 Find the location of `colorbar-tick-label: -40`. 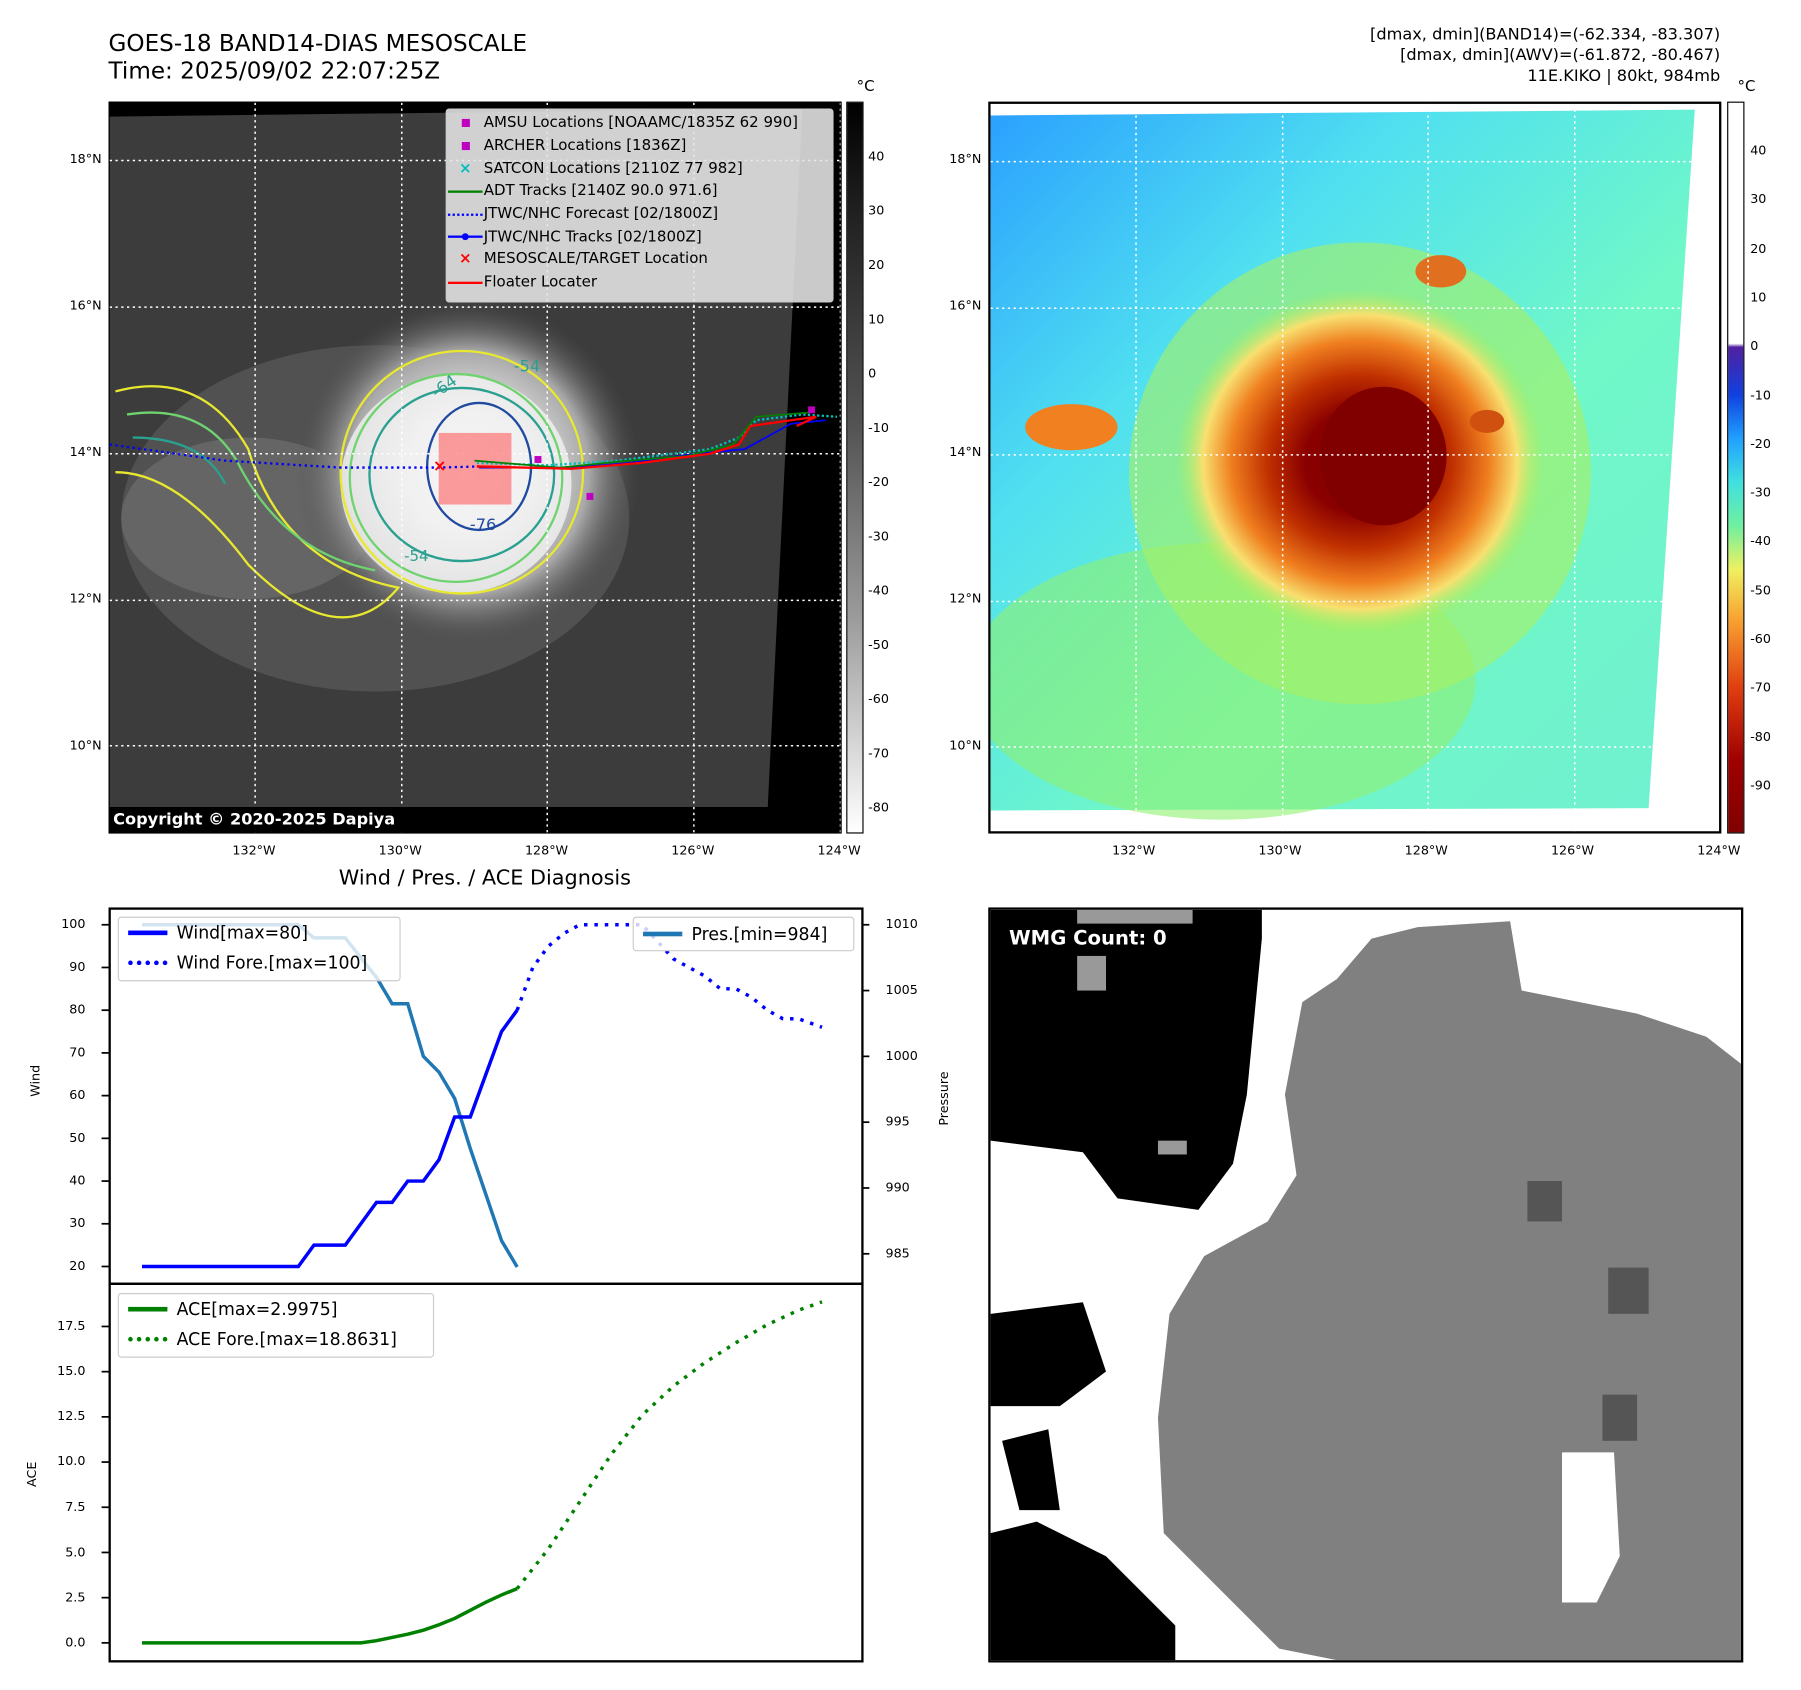

colorbar-tick-label: -40 is located at coordinates (1760, 541).